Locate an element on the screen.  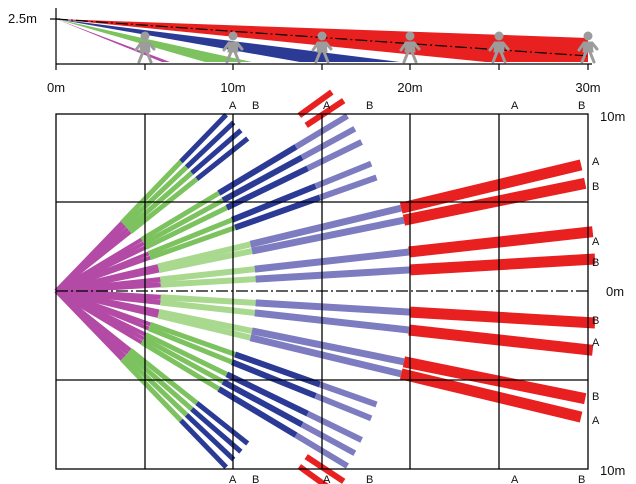
right-zone-letters: A B A B B A B A is located at coordinates (596, 291).